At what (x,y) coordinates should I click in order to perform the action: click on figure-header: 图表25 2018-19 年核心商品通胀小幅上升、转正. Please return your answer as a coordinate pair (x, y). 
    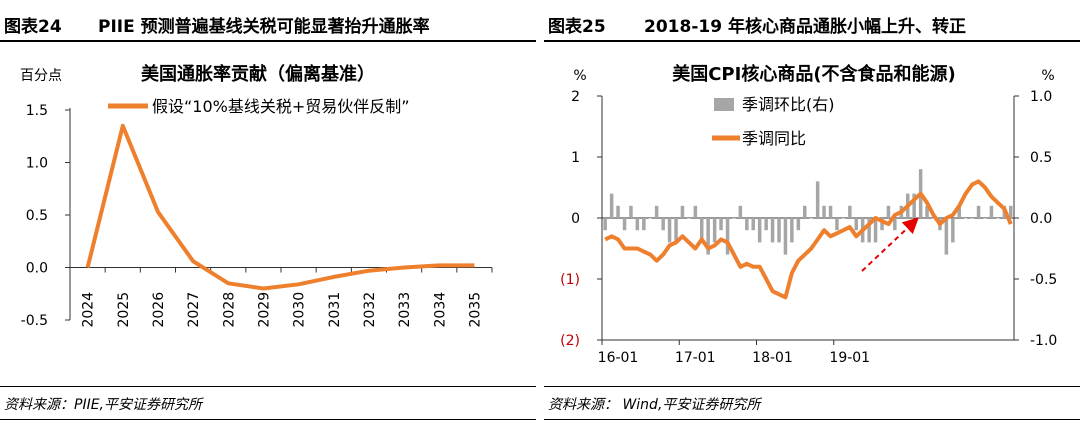
    Looking at the image, I should click on (812, 24).